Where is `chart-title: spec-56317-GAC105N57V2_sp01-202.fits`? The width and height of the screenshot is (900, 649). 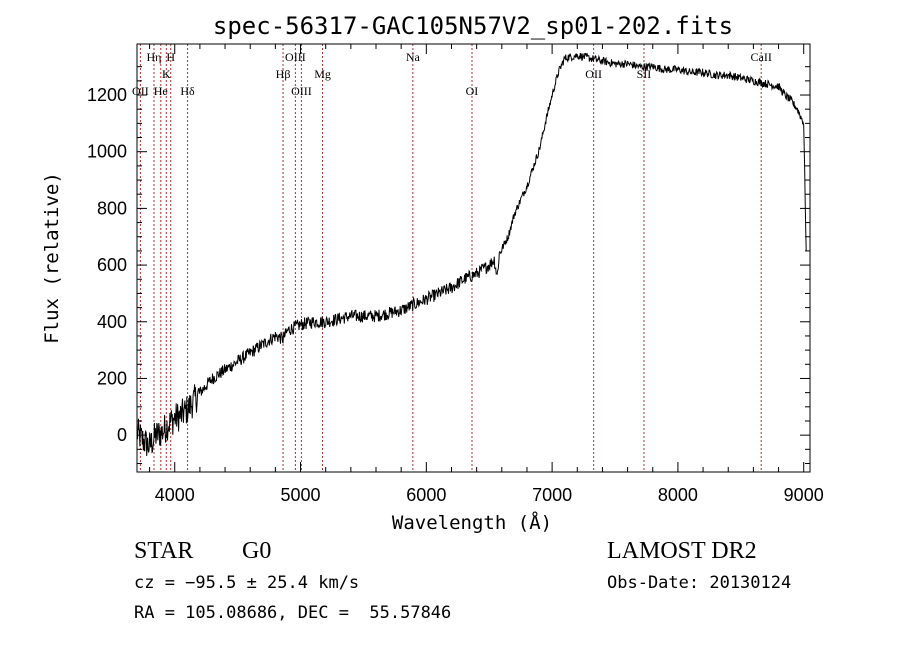 chart-title: spec-56317-GAC105N57V2_sp01-202.fits is located at coordinates (473, 26).